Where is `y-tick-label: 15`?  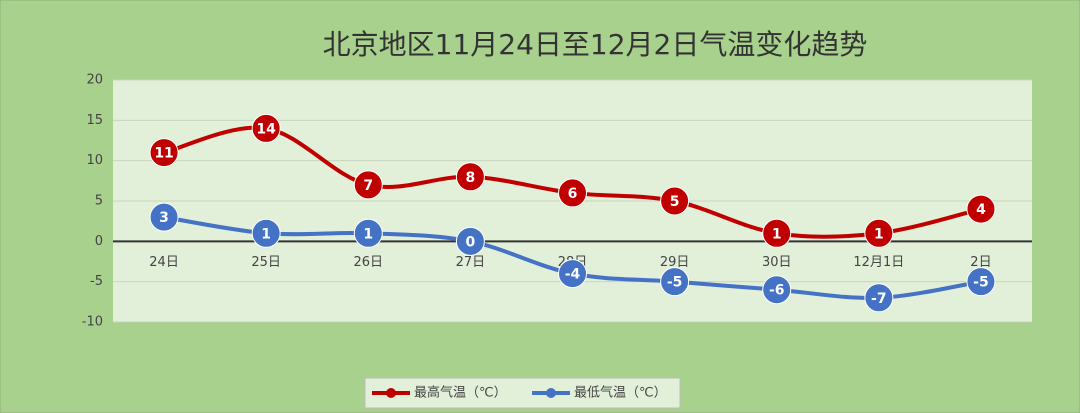
y-tick-label: 15 is located at coordinates (94, 120).